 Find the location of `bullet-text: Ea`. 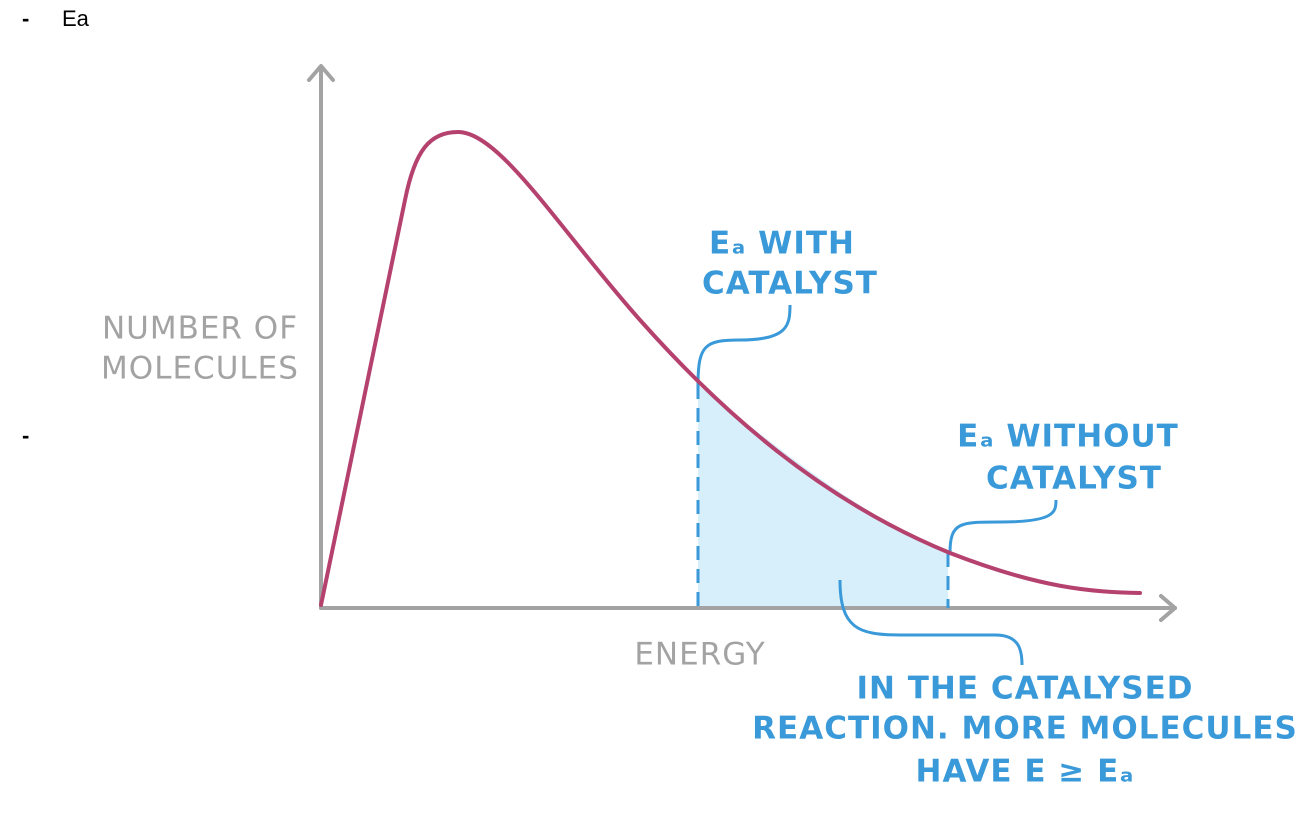

bullet-text: Ea is located at coordinates (75, 18).